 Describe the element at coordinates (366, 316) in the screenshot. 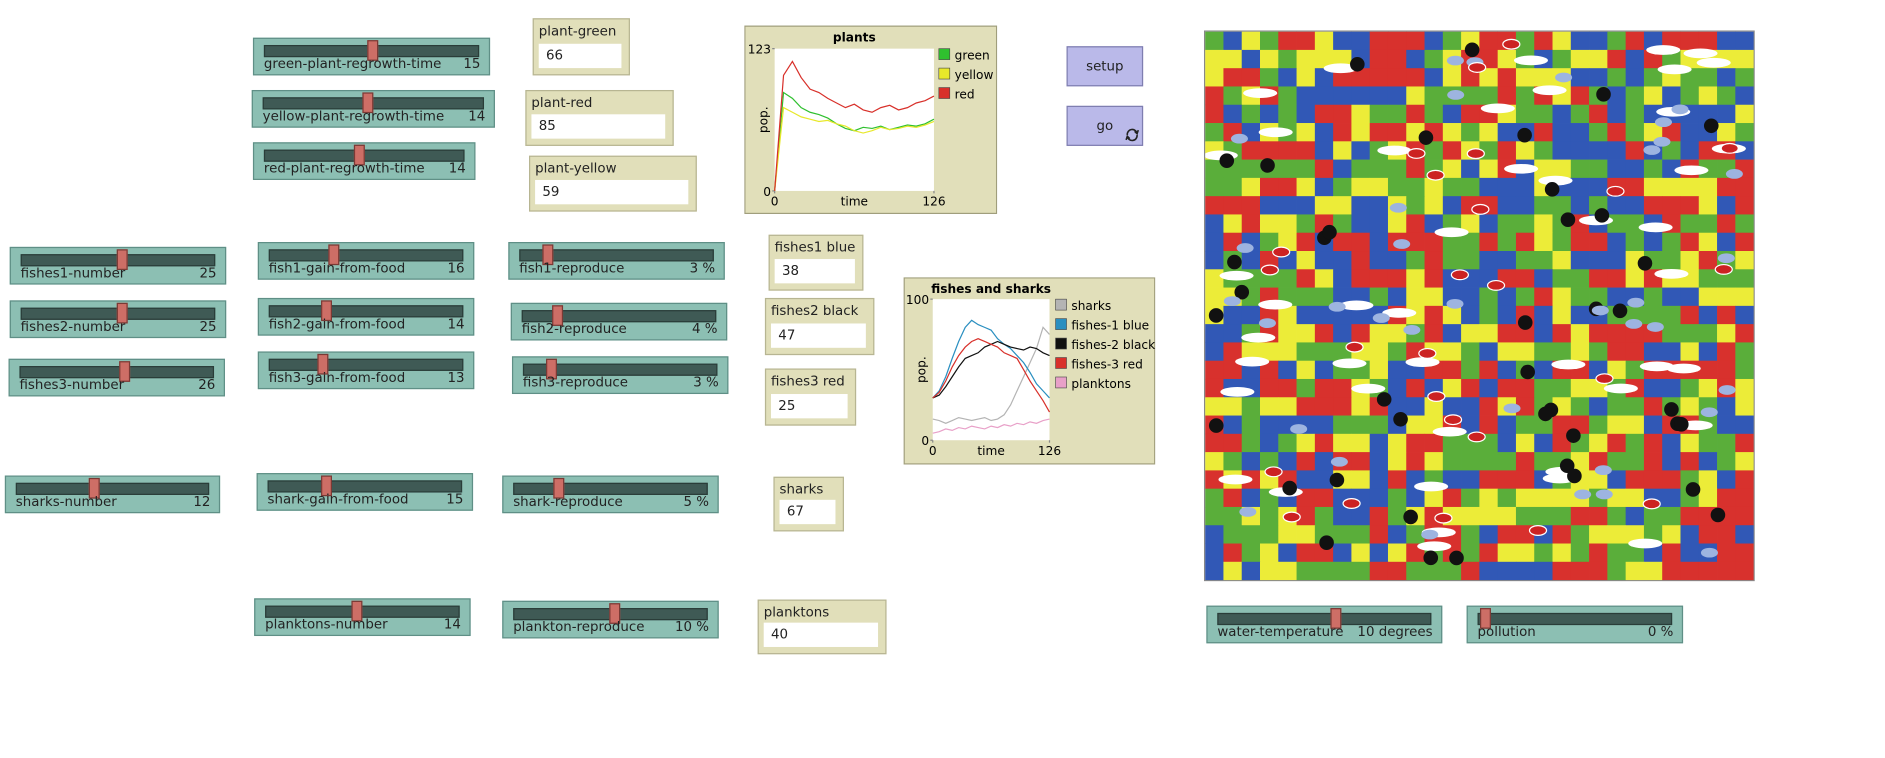

I see `slider: fish2-gain-from-food 14` at that location.